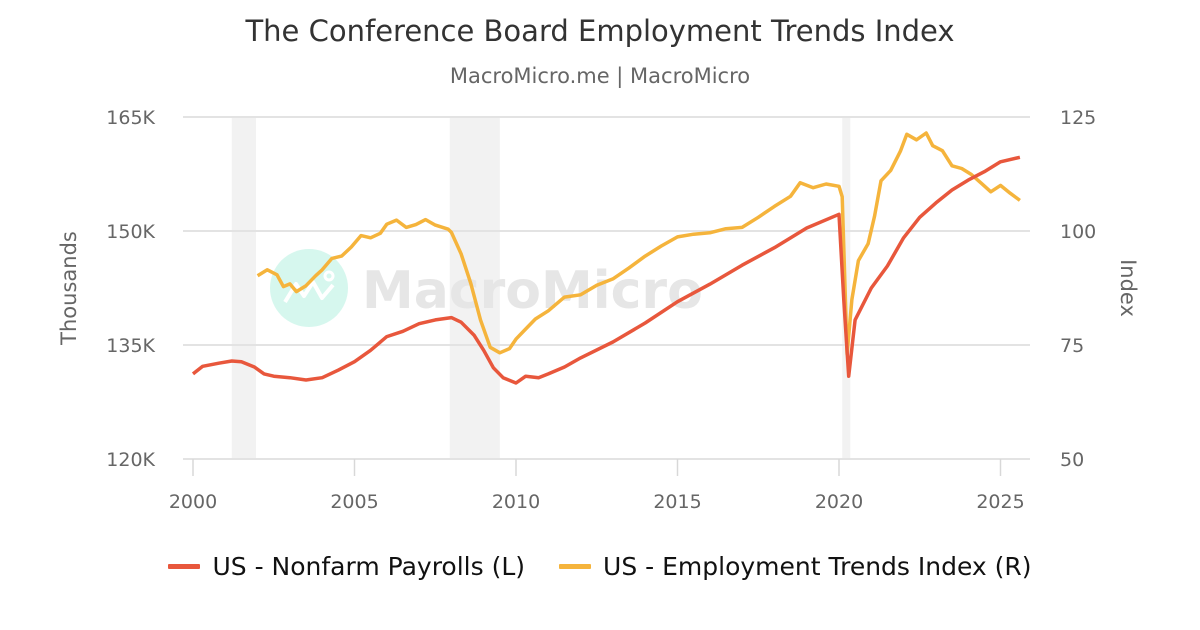 This screenshot has width=1200, height=630. I want to click on x-axis: 2000 2005 2010 2015 2020 2025, so click(597, 486).